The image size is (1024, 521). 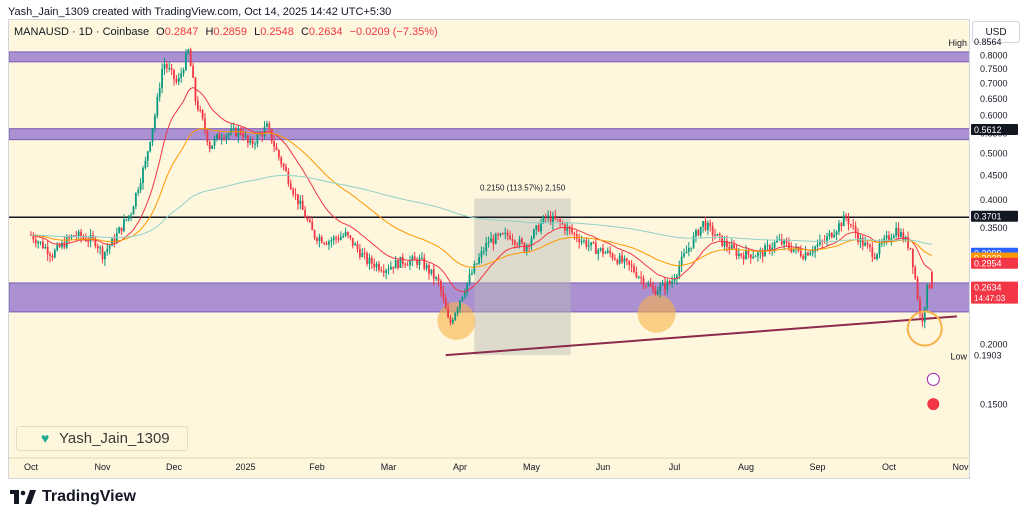 I want to click on price-tick-label: 0.6500, so click(x=994, y=99).